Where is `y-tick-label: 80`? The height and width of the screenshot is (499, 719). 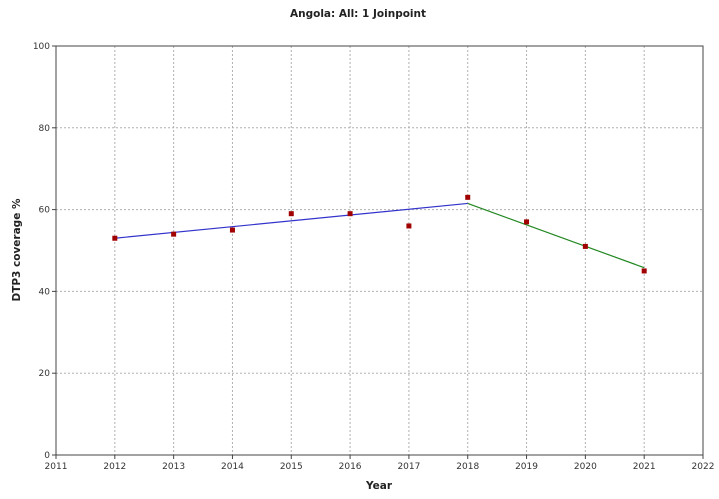
y-tick-label: 80 is located at coordinates (45, 129).